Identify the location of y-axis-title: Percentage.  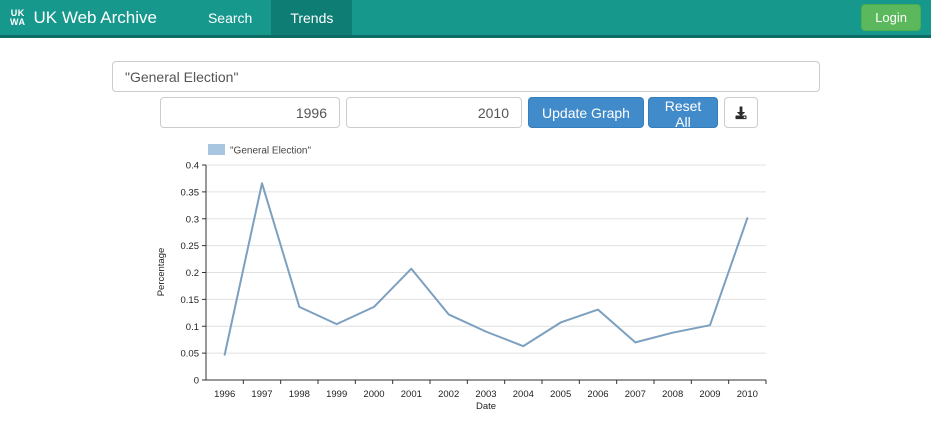
(161, 272).